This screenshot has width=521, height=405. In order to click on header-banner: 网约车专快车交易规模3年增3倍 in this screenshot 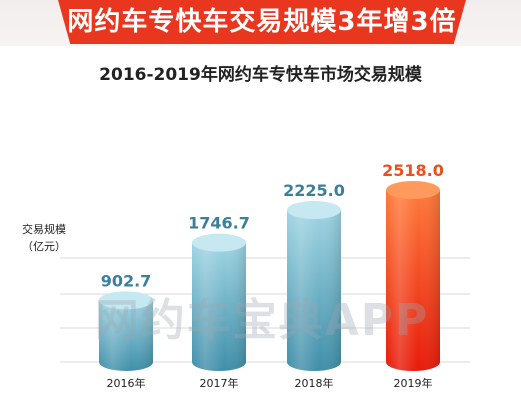, I will do `click(260, 23)`.